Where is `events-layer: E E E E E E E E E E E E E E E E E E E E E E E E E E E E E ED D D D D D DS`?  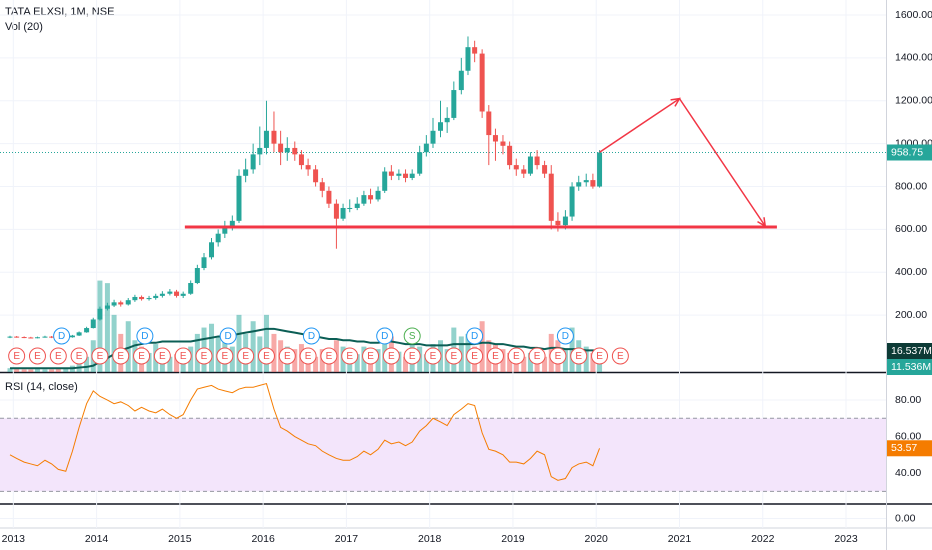
events-layer: E E E E E E E E E E E E E E E E E E E E E E E E E E E E E ED D D D D D DS is located at coordinates (318, 346).